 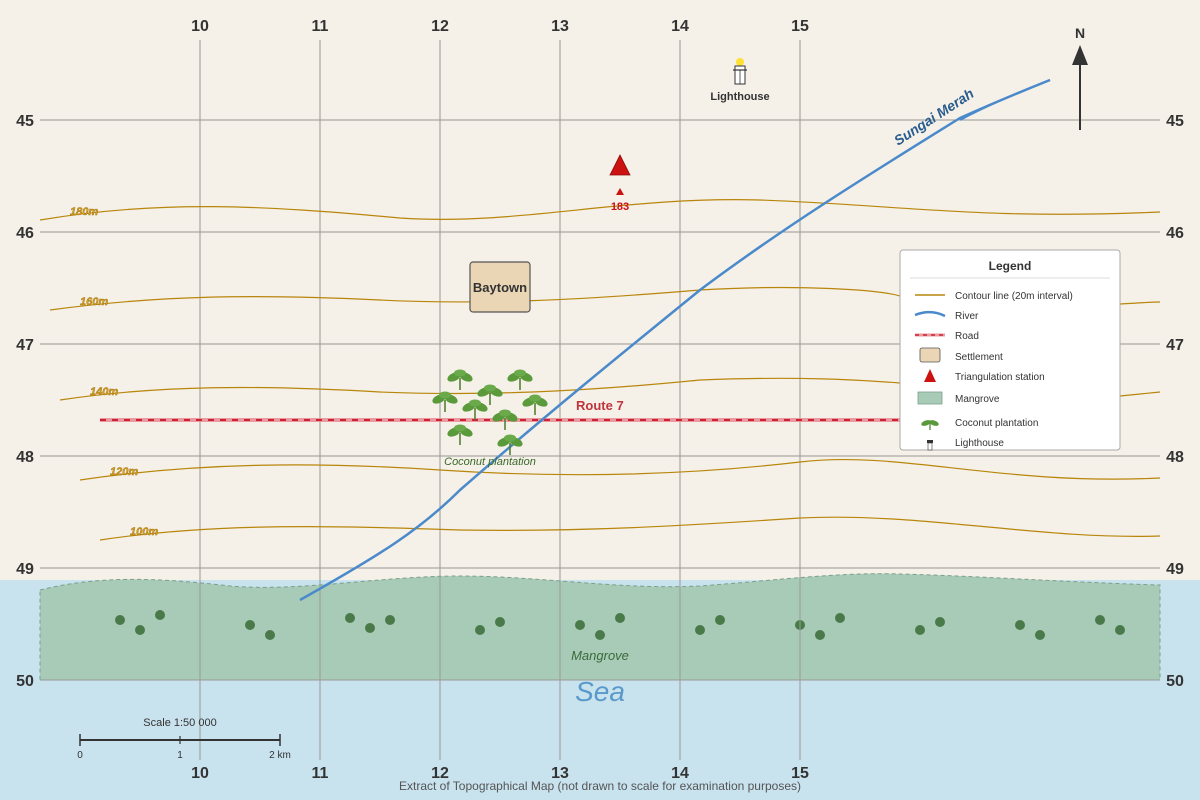 I want to click on legend-item-label: Lighthouse, so click(x=979, y=443).